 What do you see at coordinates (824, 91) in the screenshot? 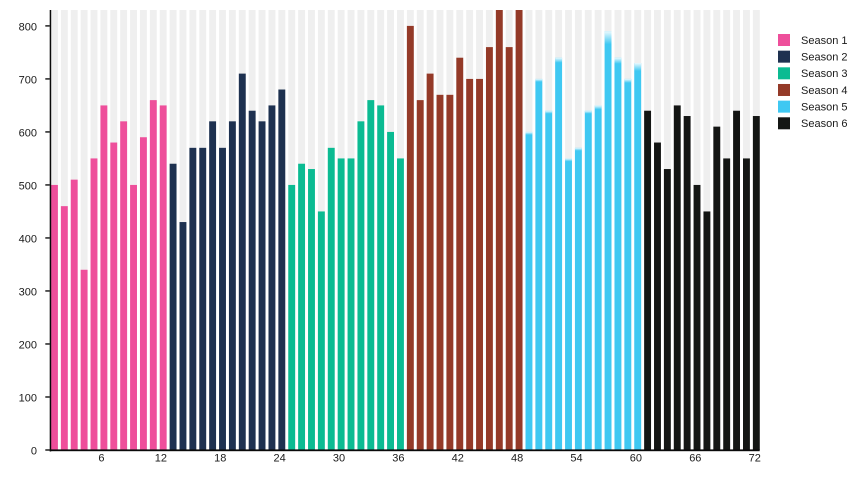
I see `svg-text: Season 4` at bounding box center [824, 91].